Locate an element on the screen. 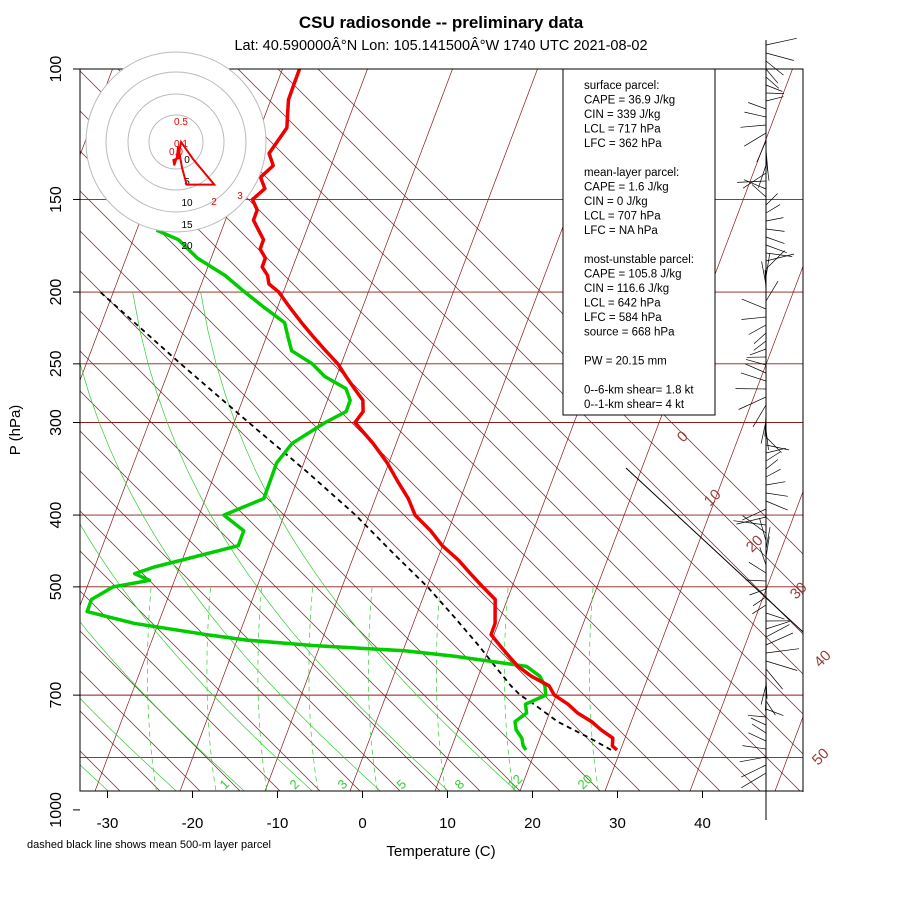 The width and height of the screenshot is (900, 900). stats-line: CAPE = 105.8 J/kg is located at coordinates (633, 275).